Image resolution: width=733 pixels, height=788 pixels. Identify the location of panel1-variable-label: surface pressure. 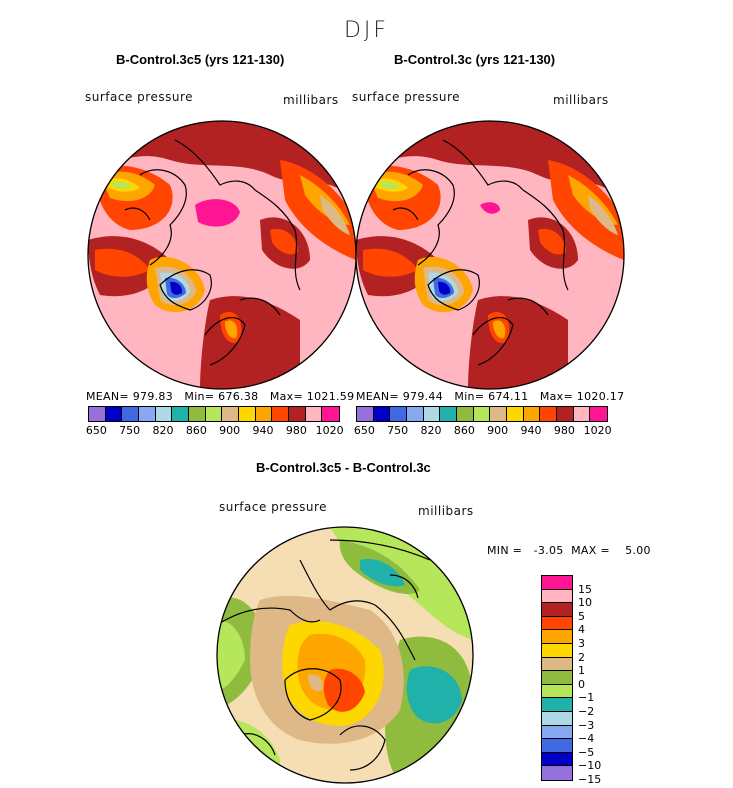
(139, 97).